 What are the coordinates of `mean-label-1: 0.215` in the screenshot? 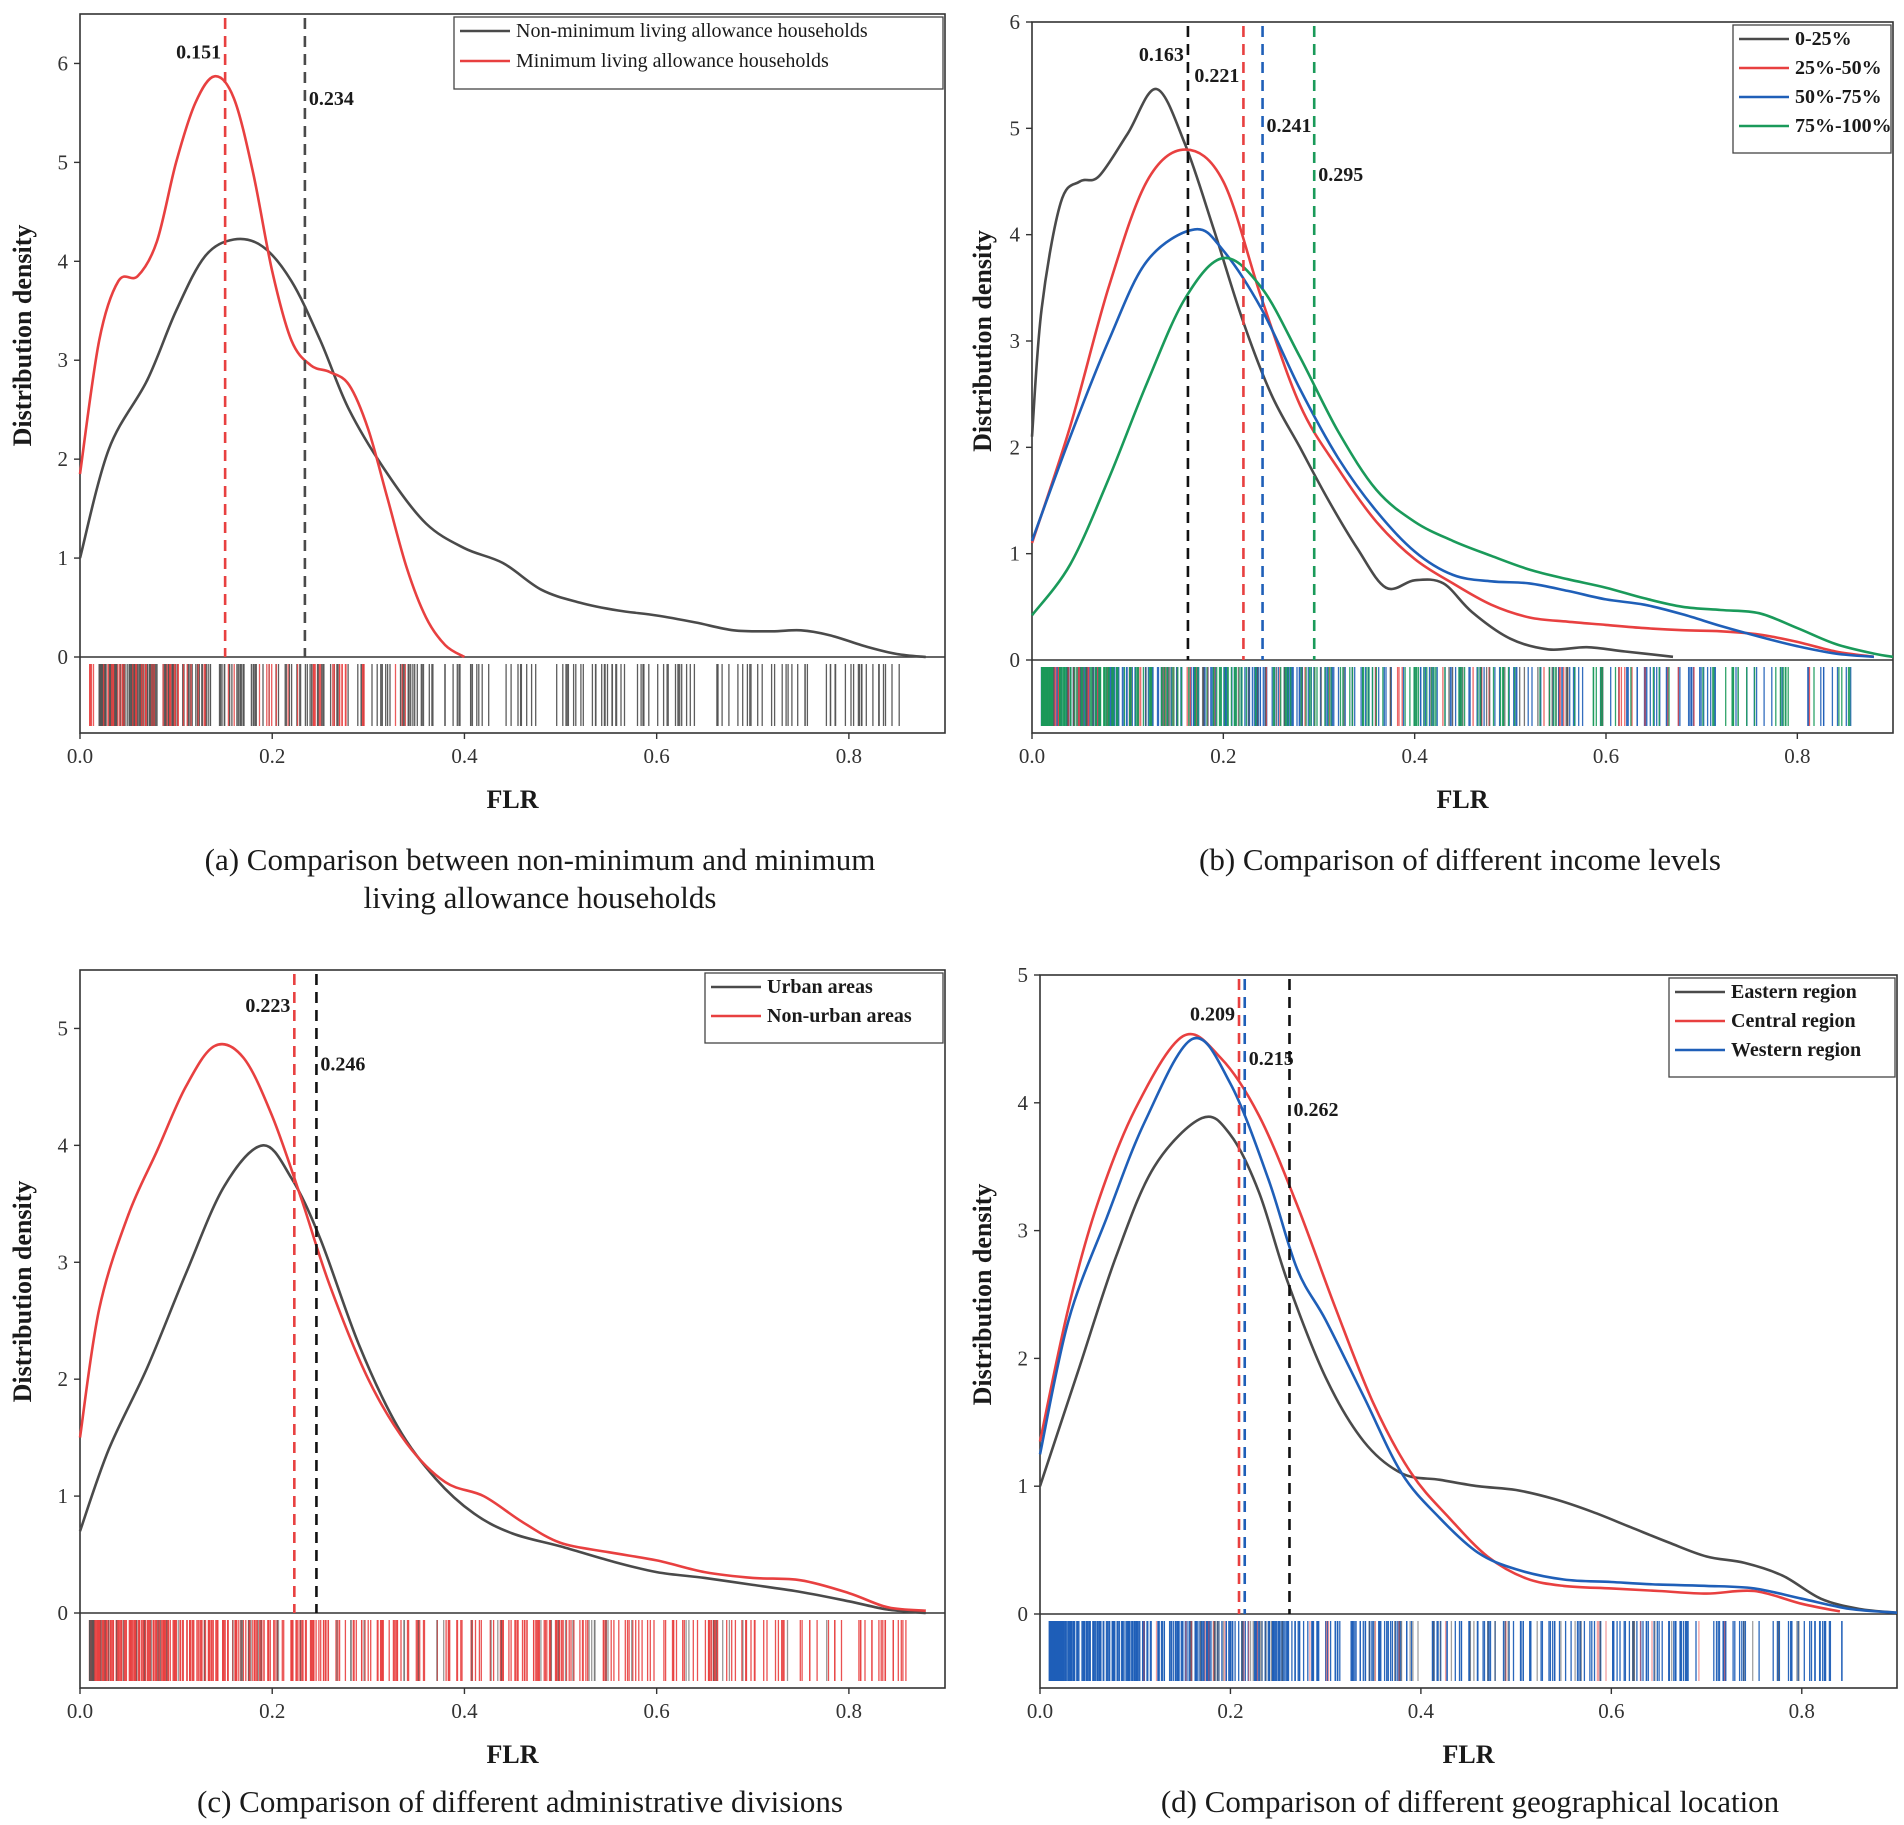 It's located at (1271, 1059).